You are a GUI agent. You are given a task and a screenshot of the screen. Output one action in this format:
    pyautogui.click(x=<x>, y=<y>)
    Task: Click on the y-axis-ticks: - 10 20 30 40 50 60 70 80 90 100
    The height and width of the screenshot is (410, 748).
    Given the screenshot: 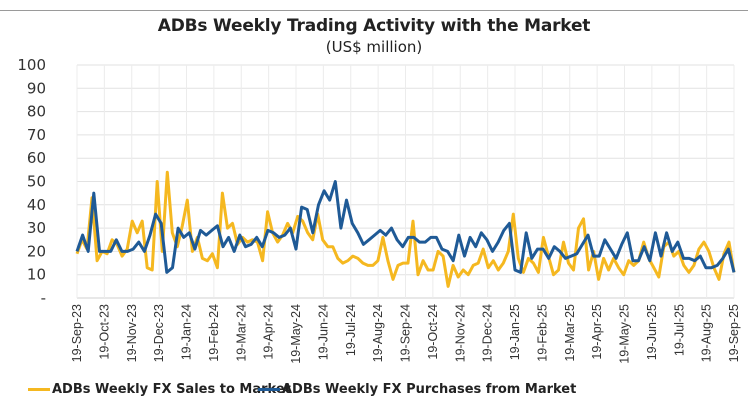 What is the action you would take?
    pyautogui.click(x=31, y=181)
    